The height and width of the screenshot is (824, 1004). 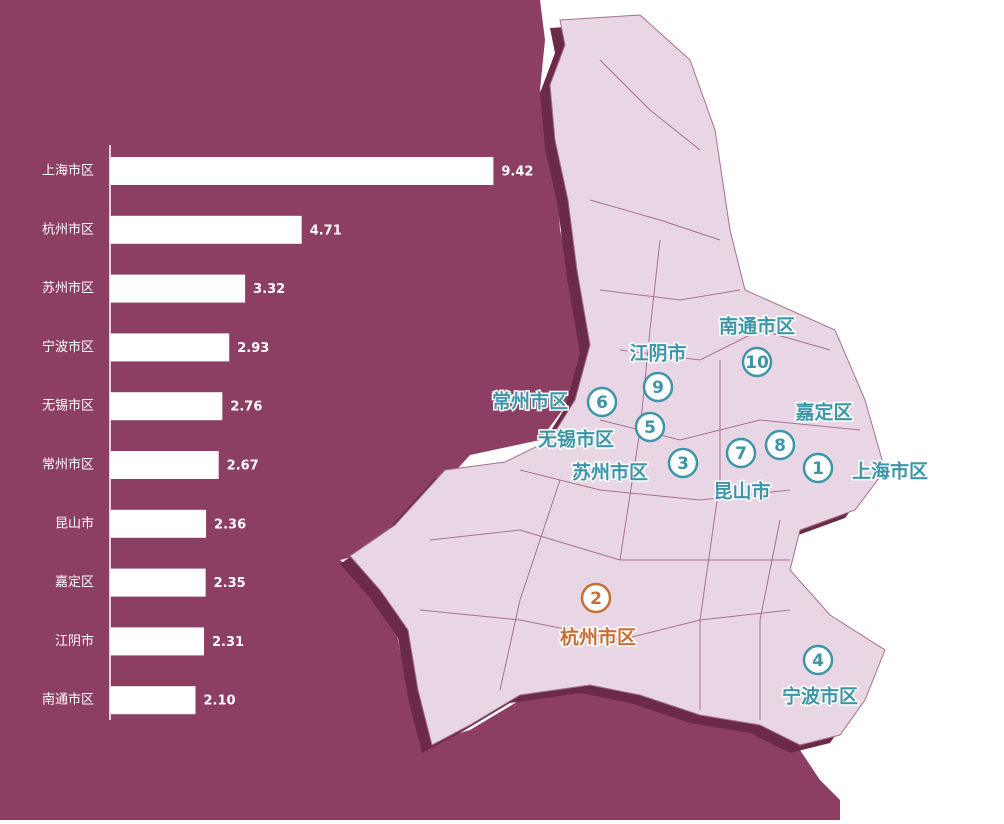 What do you see at coordinates (517, 172) in the screenshot?
I see `value-label: 9.42` at bounding box center [517, 172].